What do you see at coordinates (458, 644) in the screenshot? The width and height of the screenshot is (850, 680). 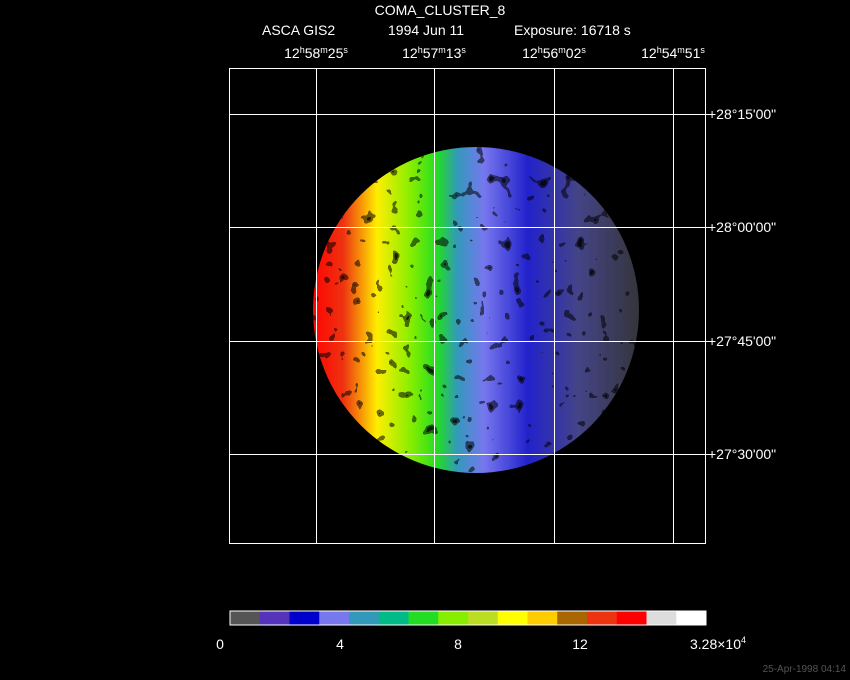 I see `colorbar-label: 8` at bounding box center [458, 644].